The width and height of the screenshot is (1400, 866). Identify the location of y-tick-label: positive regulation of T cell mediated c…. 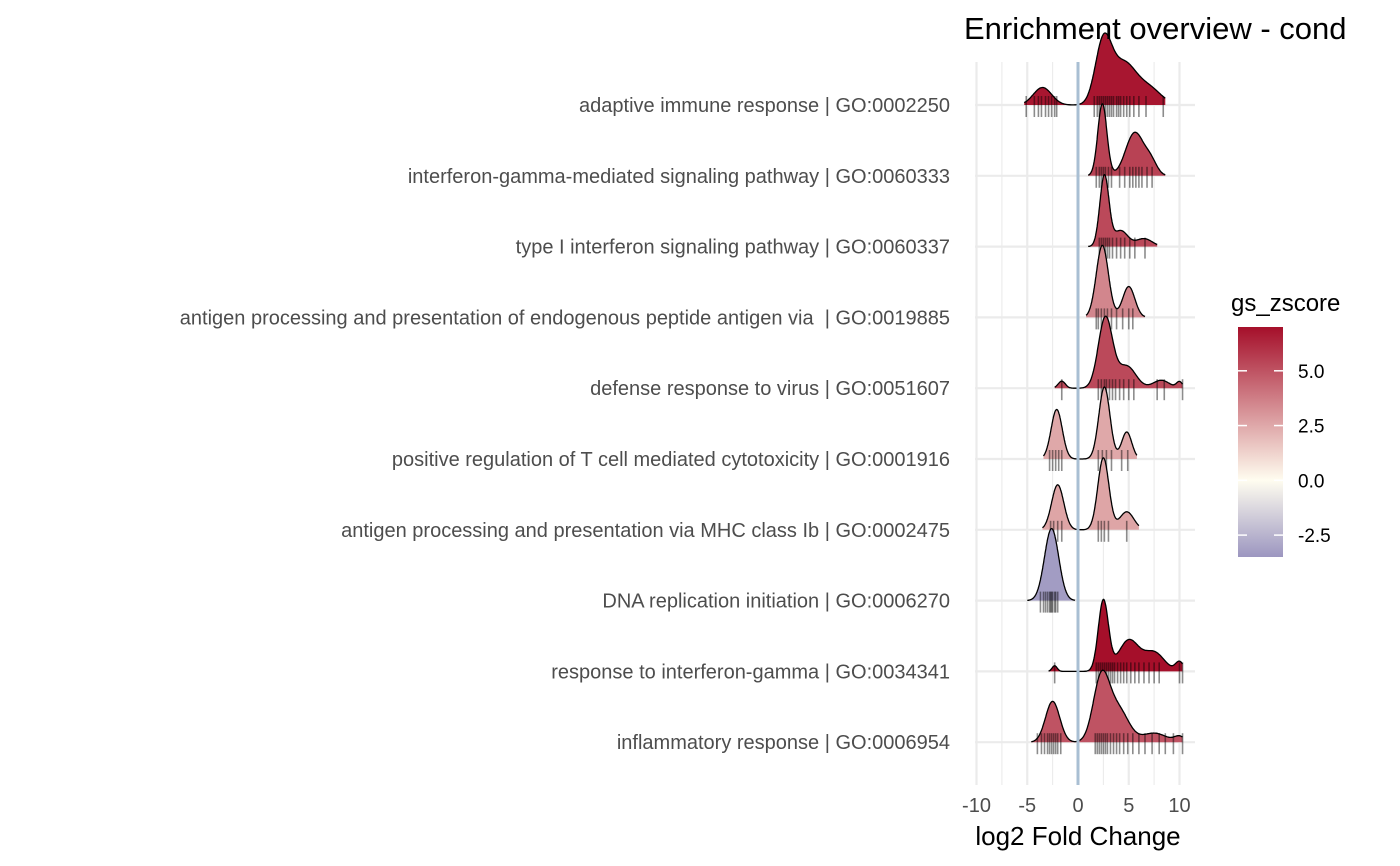
(671, 460).